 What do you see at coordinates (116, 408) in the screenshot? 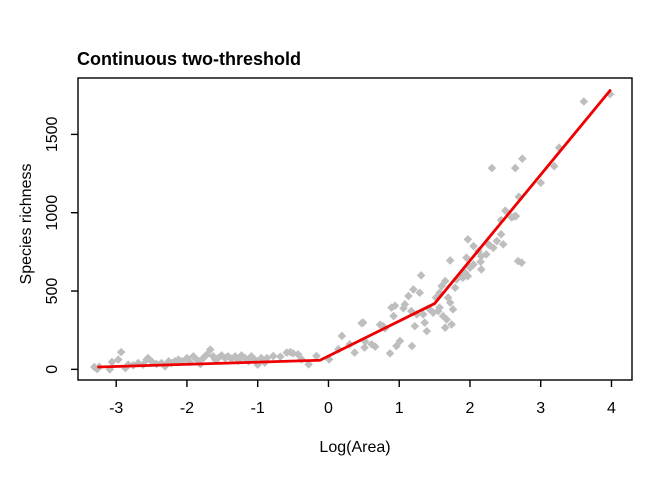
I see `x-tick-label: -3` at bounding box center [116, 408].